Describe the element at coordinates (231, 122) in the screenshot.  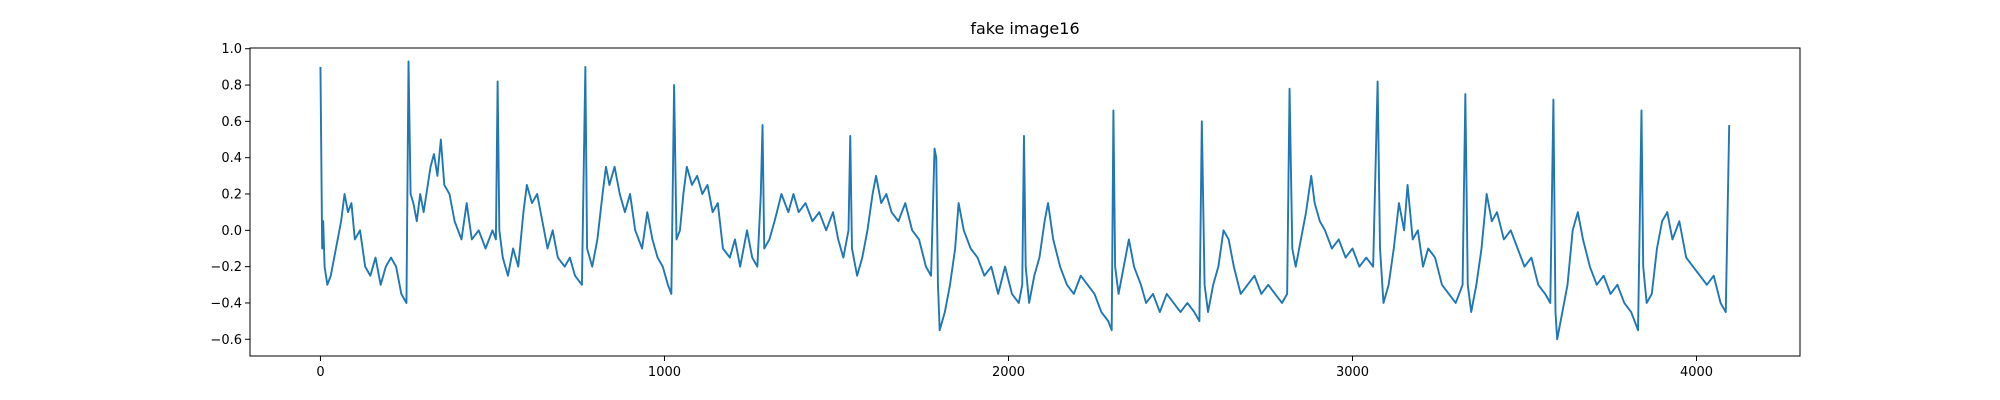
I see `y-tick-label: 0.6` at that location.